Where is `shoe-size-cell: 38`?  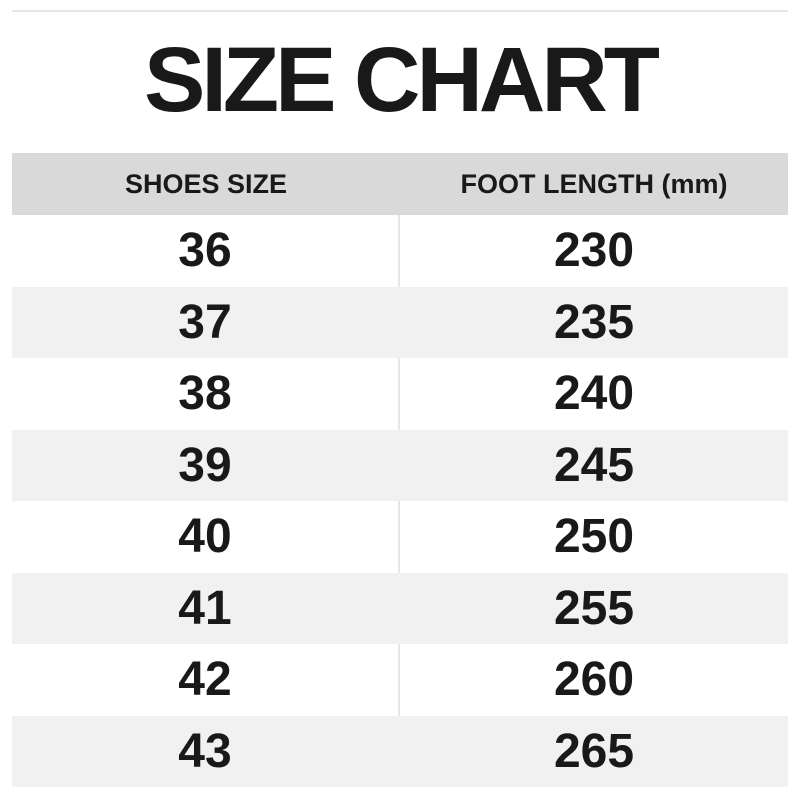
shoe-size-cell: 38 is located at coordinates (206, 394).